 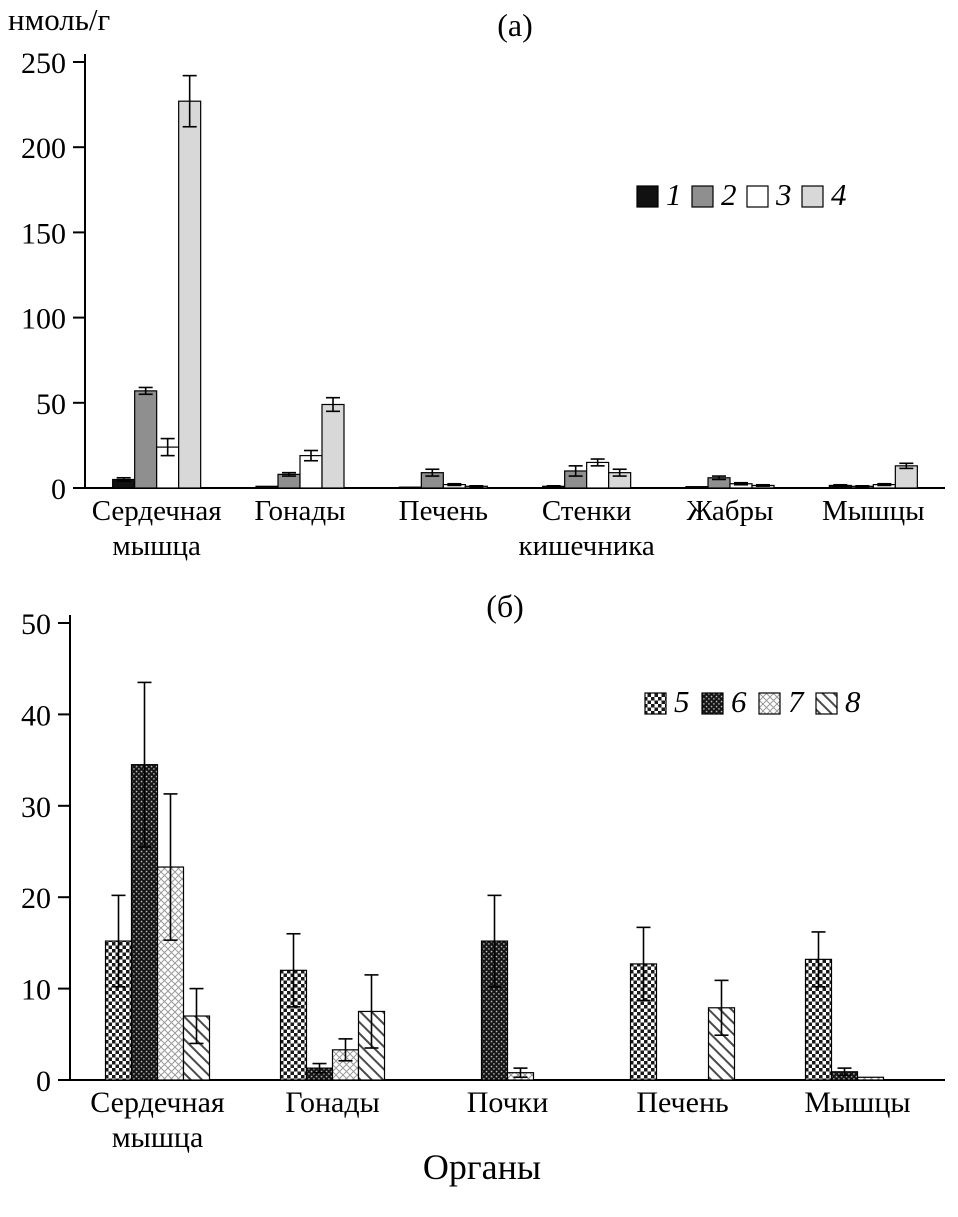 What do you see at coordinates (43, 148) in the screenshot?
I see `y-tick-label: 200` at bounding box center [43, 148].